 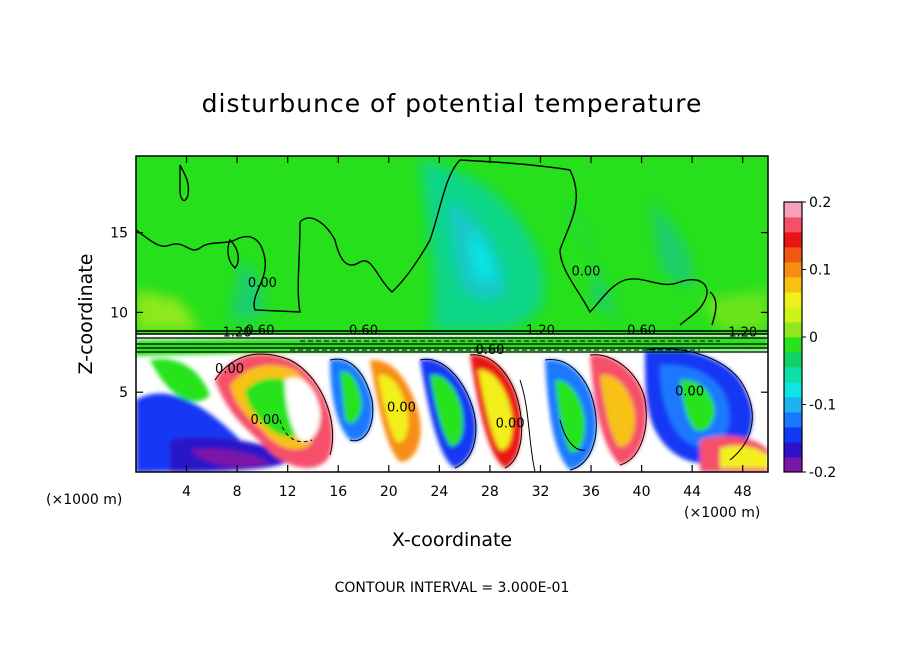 I want to click on x-unit-left: (×1000 m), so click(x=84, y=500).